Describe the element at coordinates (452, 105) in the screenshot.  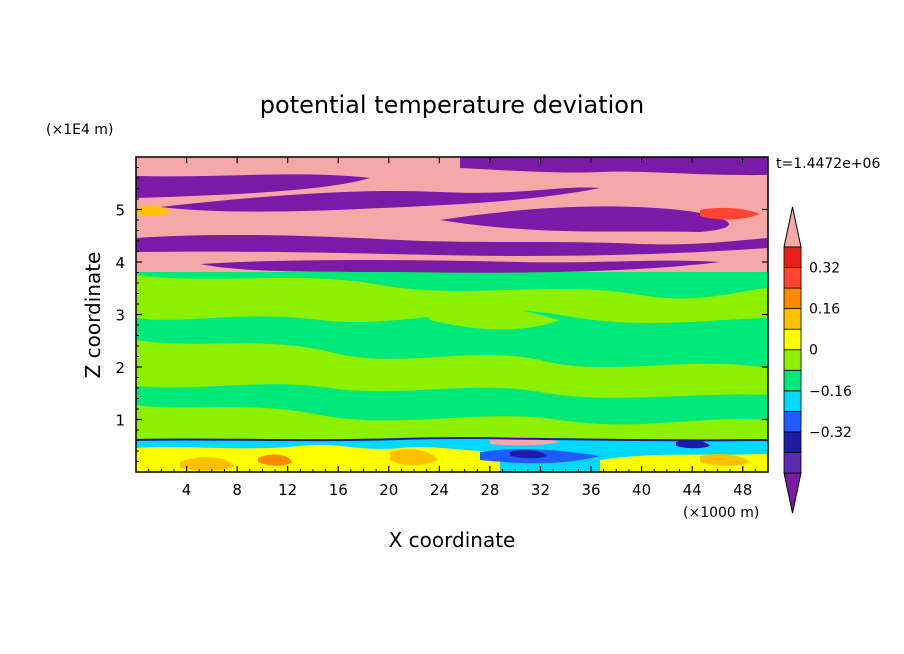
I see `chart-title: potential temperature deviation` at that location.